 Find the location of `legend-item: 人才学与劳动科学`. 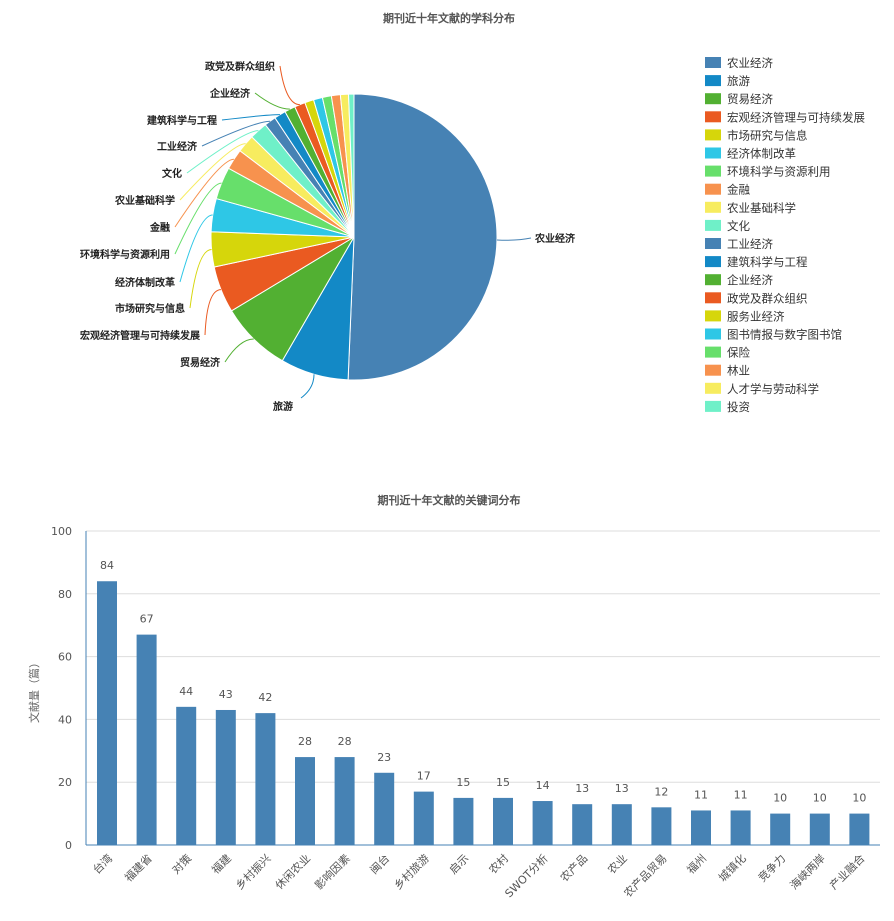

legend-item: 人才学与劳动科学 is located at coordinates (762, 389).